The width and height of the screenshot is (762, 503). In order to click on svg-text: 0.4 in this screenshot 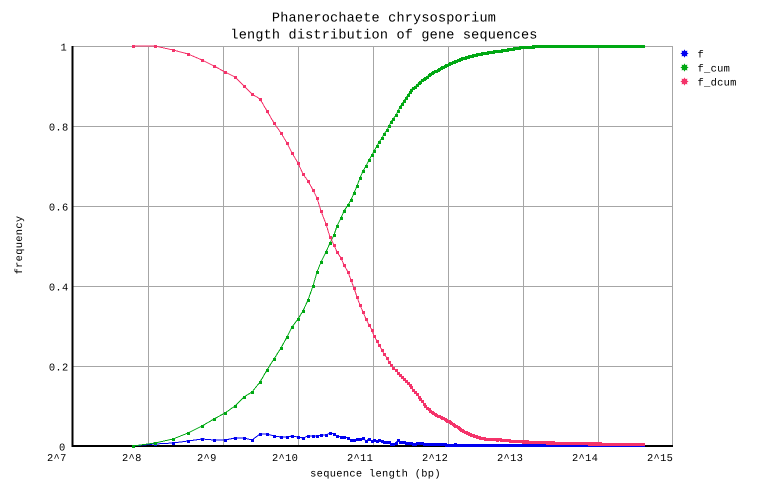, I will do `click(59, 288)`.